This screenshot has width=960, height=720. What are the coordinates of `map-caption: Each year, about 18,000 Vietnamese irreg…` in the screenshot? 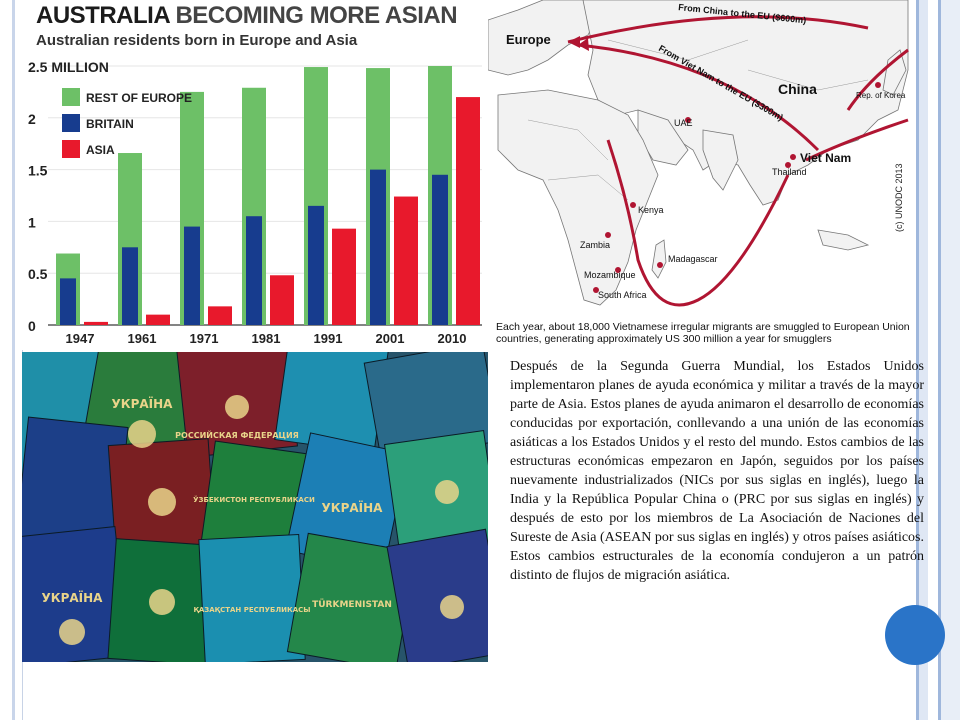 It's located at (703, 333).